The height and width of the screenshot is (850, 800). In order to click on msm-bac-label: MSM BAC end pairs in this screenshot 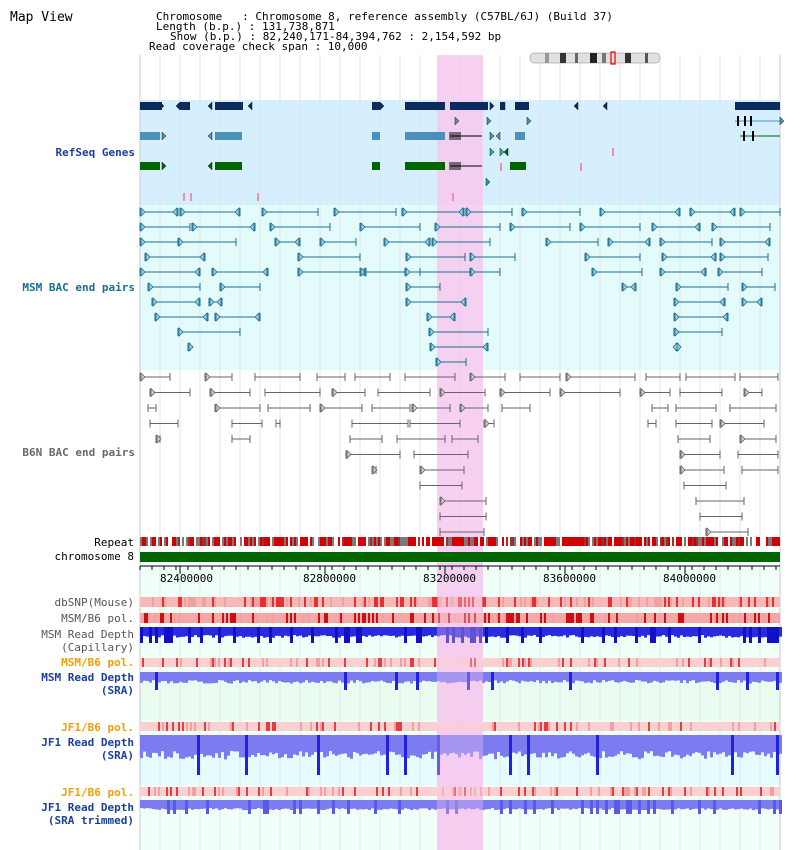, I will do `click(78, 287)`.